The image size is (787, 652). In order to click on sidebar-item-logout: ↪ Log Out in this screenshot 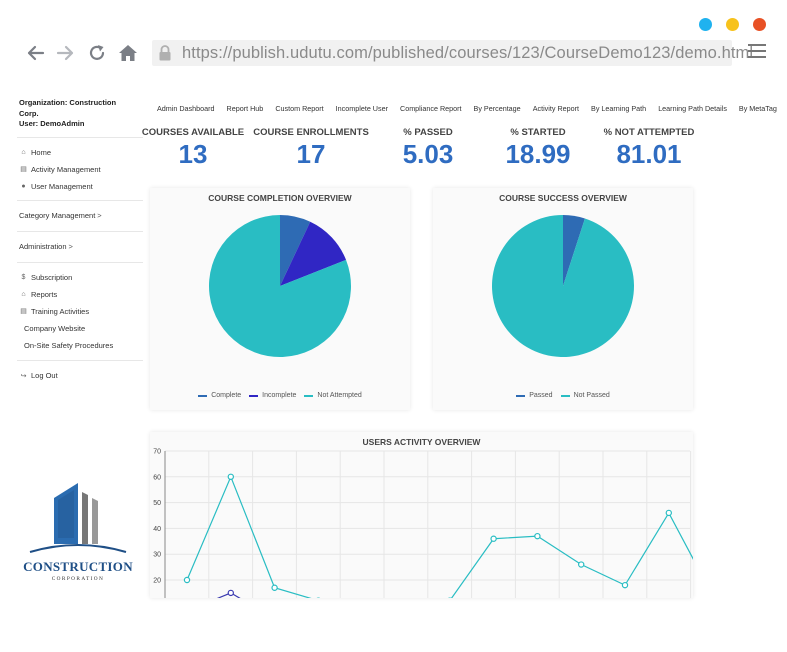, I will do `click(80, 376)`.